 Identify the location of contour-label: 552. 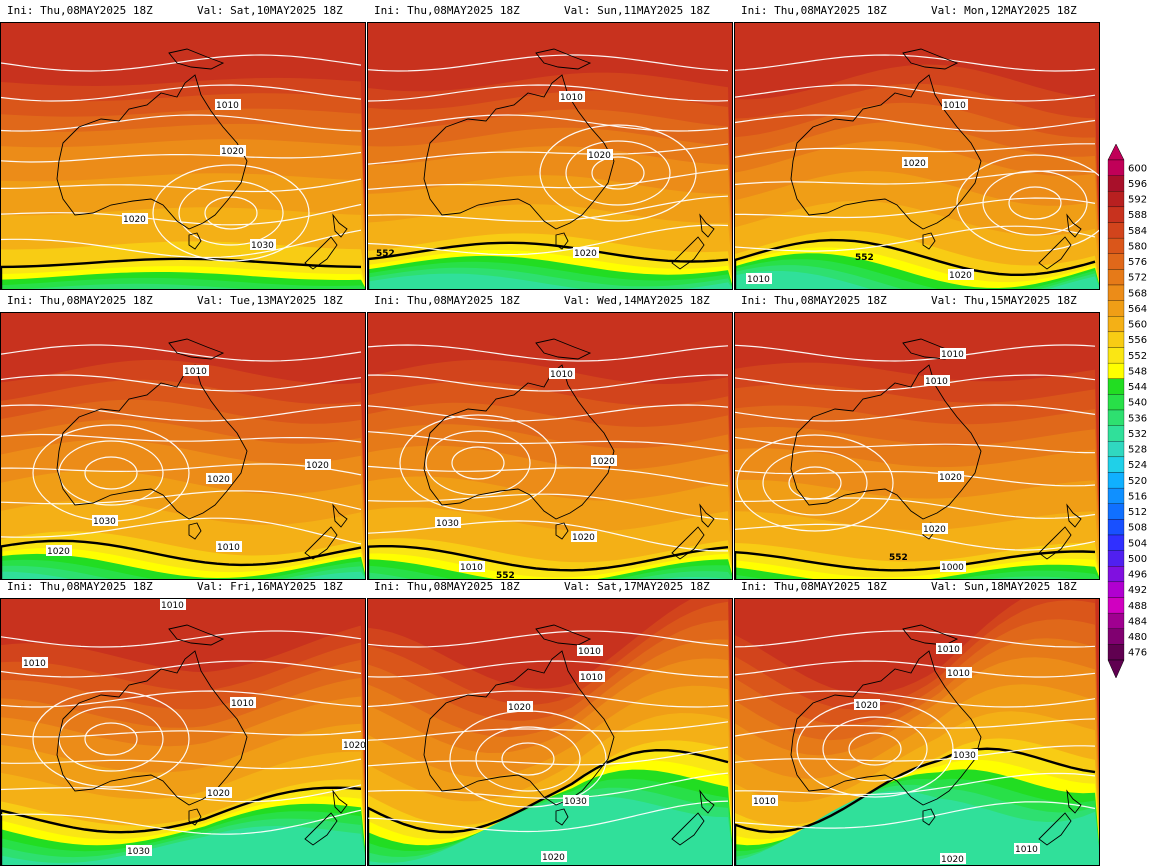
(864, 257).